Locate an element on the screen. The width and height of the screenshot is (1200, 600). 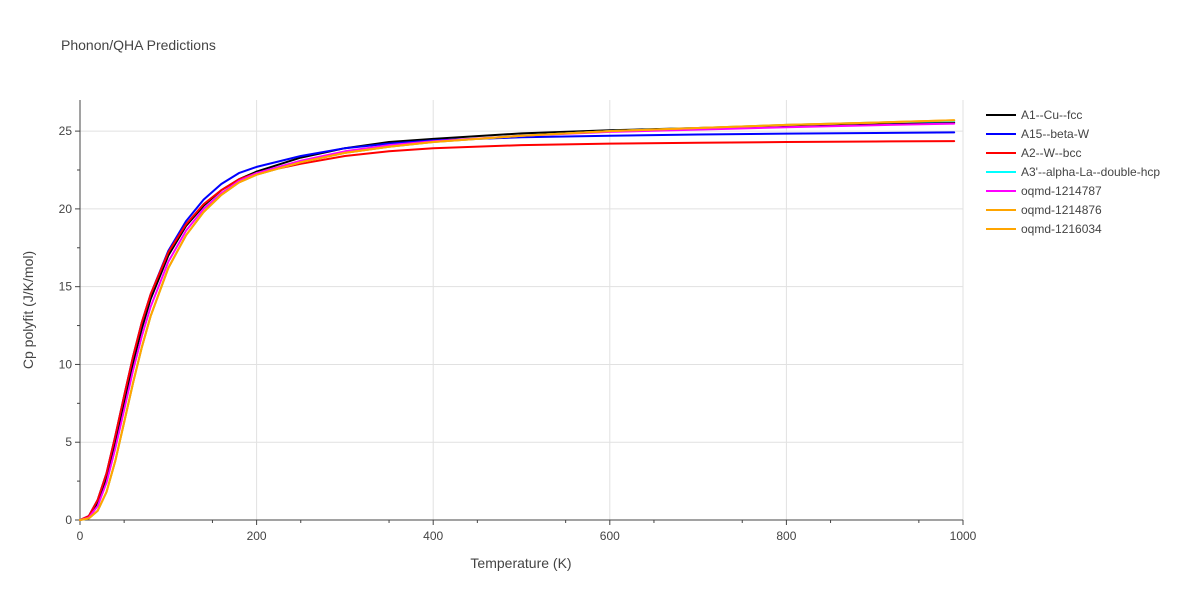
x-tick-label: 600 is located at coordinates (610, 536).